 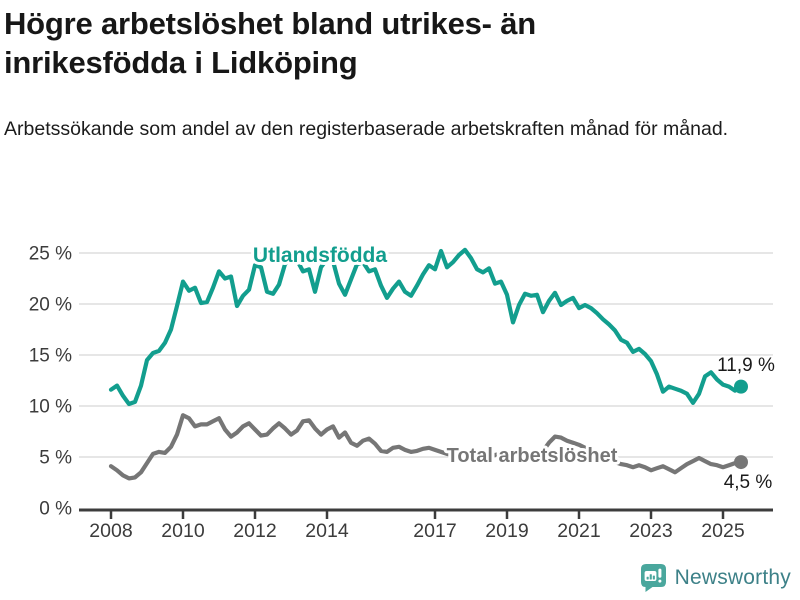 What do you see at coordinates (653, 578) in the screenshot?
I see `newsworthy-logo-icon` at bounding box center [653, 578].